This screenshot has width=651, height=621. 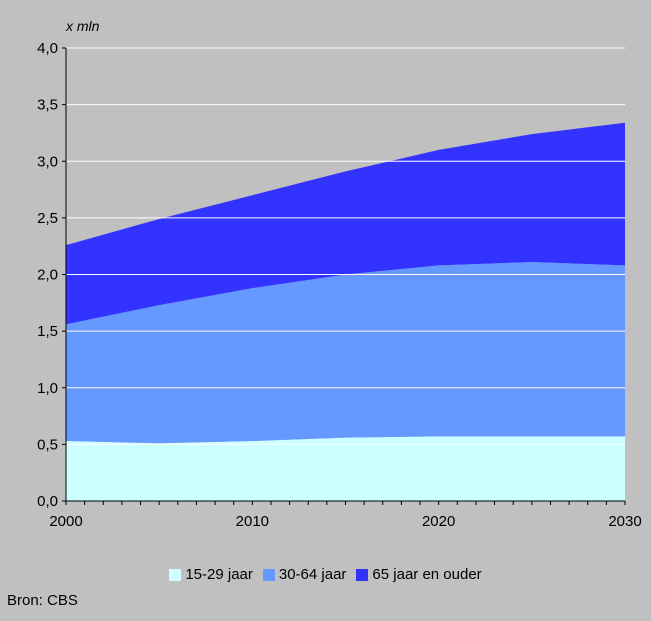 I want to click on y-tick-label: 0,0, so click(x=47, y=501).